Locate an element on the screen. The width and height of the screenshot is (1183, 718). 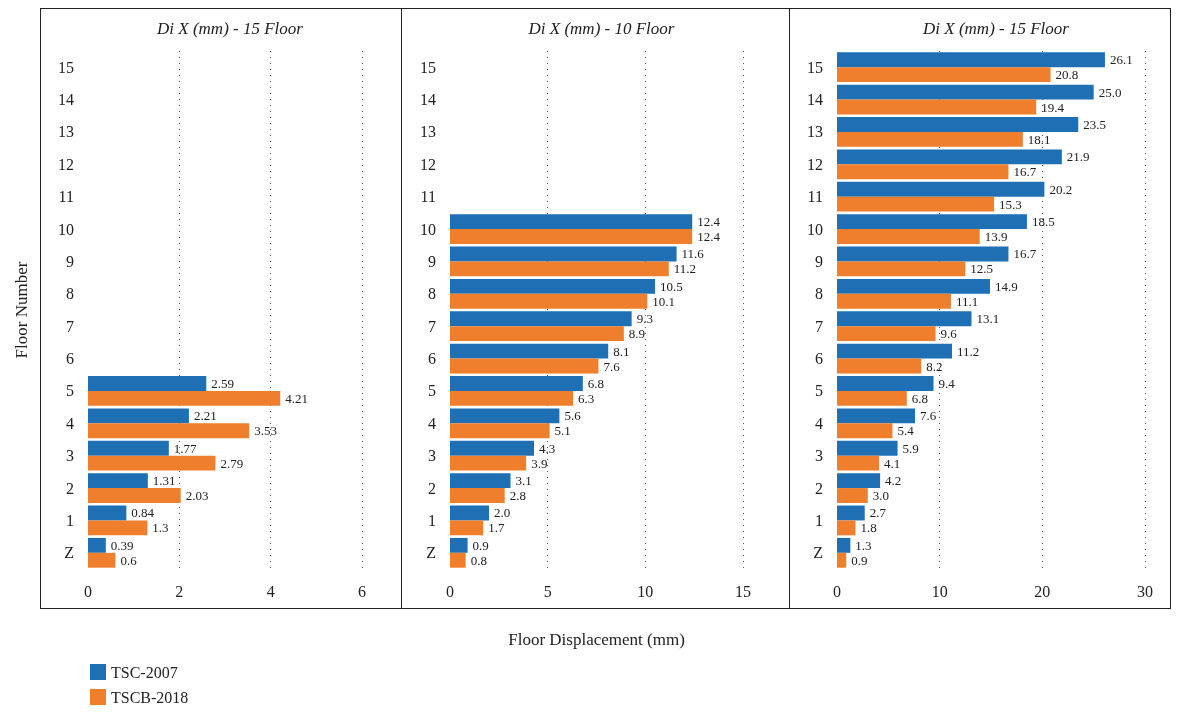
y-tick-label: 13 is located at coordinates (428, 132).